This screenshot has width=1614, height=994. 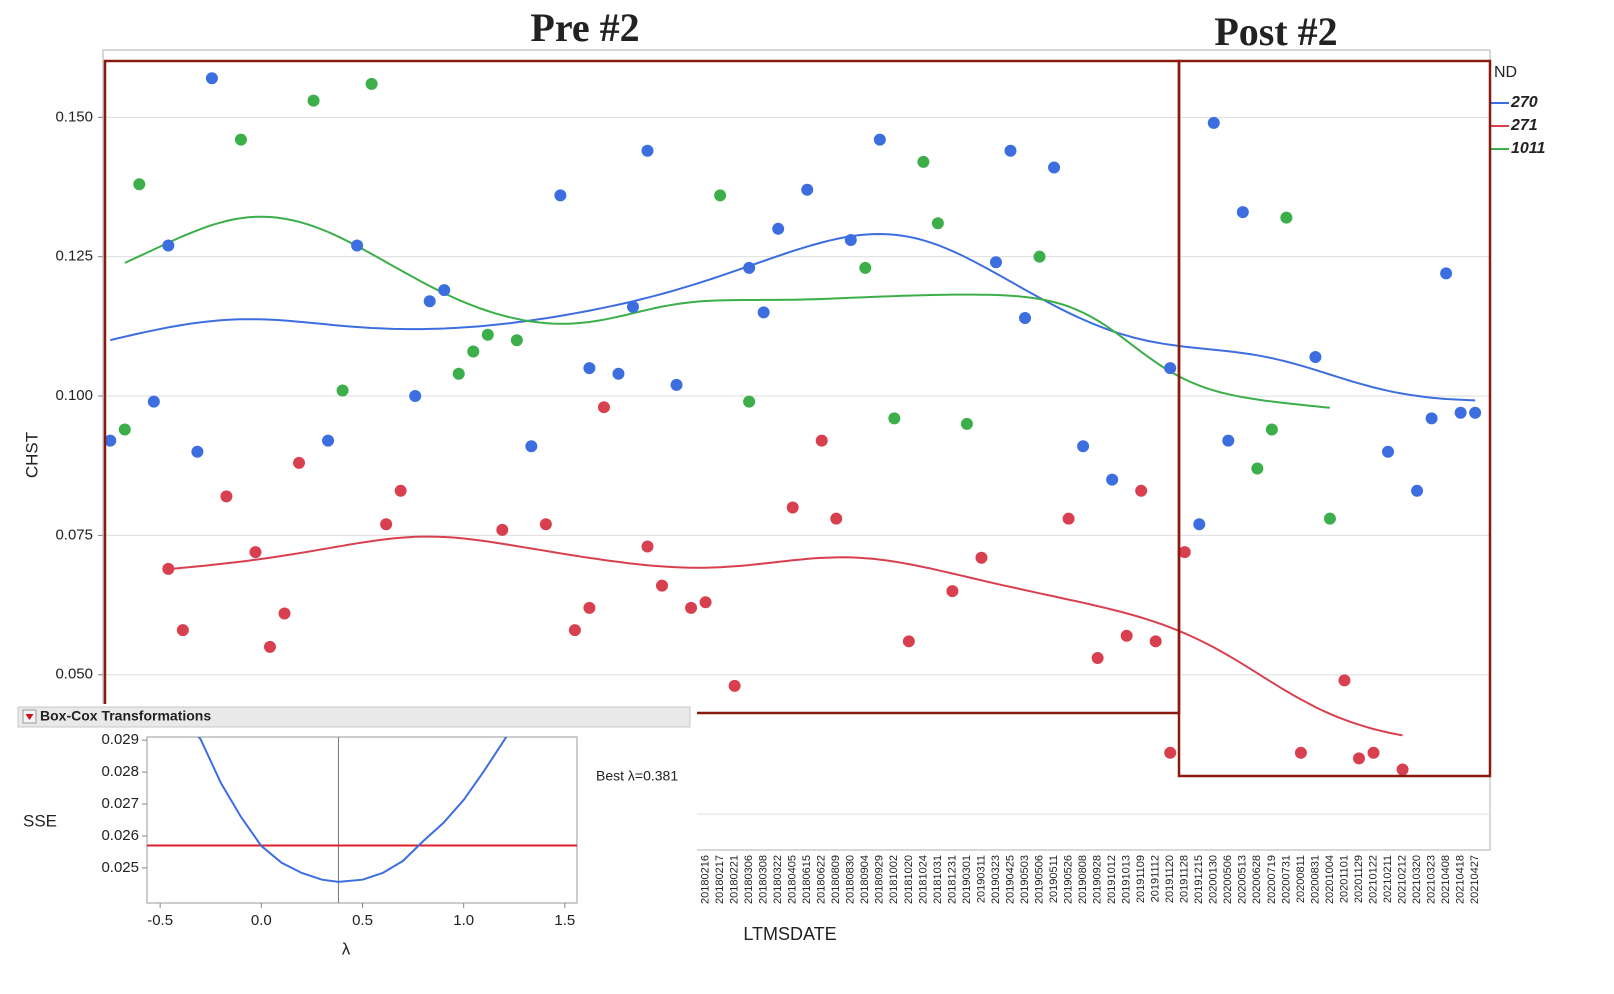 What do you see at coordinates (1286, 879) in the screenshot?
I see `x-tick-label: 20200731` at bounding box center [1286, 879].